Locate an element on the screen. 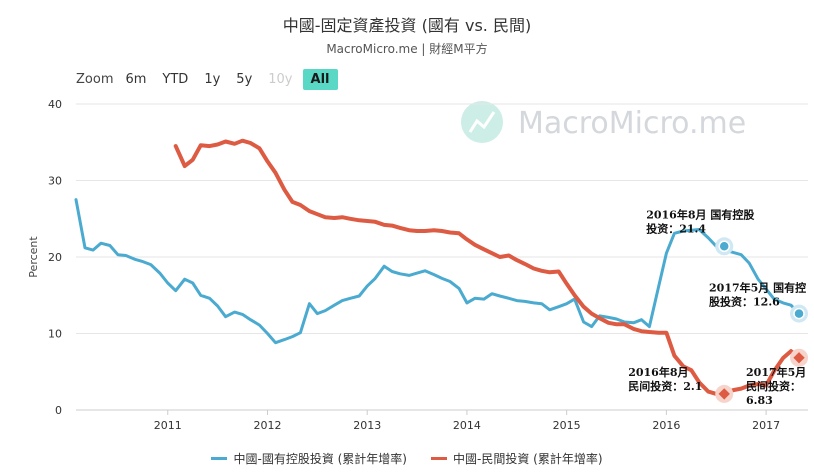 The height and width of the screenshot is (474, 814). watermark-logo-chart-icon is located at coordinates (482, 122).